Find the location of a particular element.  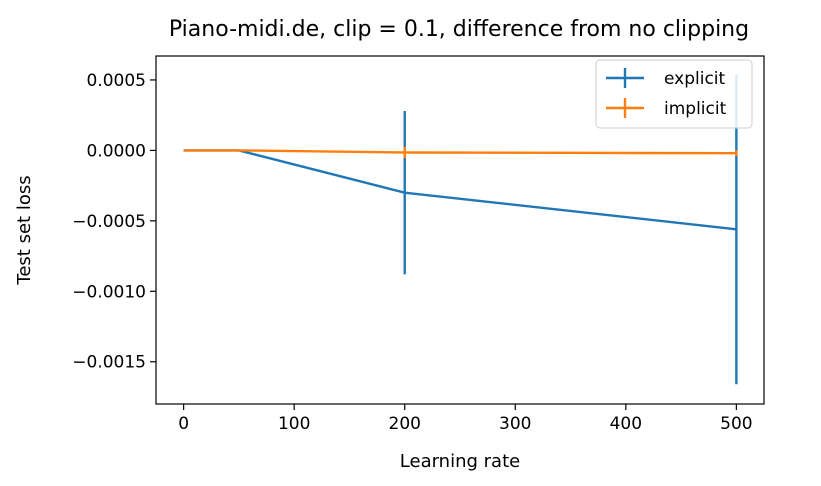

y-tick-label: −0.0015 is located at coordinates (109, 363).